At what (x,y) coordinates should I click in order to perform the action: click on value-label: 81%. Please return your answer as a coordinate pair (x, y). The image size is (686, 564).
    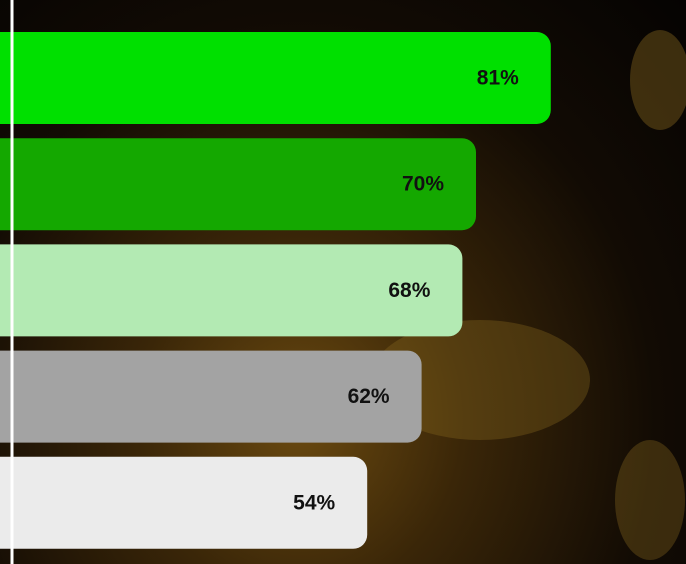
    Looking at the image, I should click on (498, 78).